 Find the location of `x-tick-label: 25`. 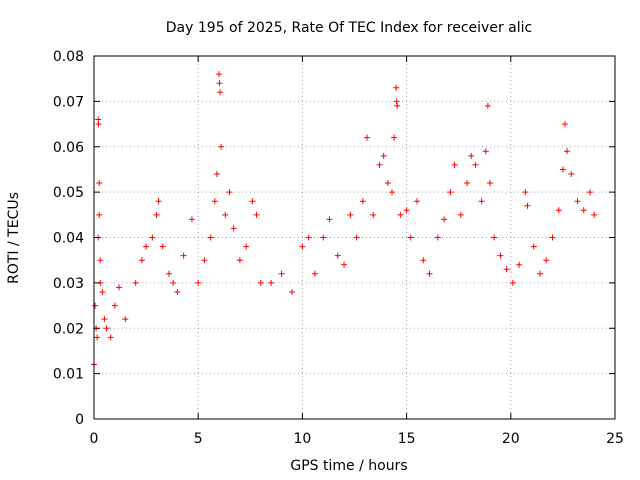

x-tick-label: 25 is located at coordinates (615, 439).